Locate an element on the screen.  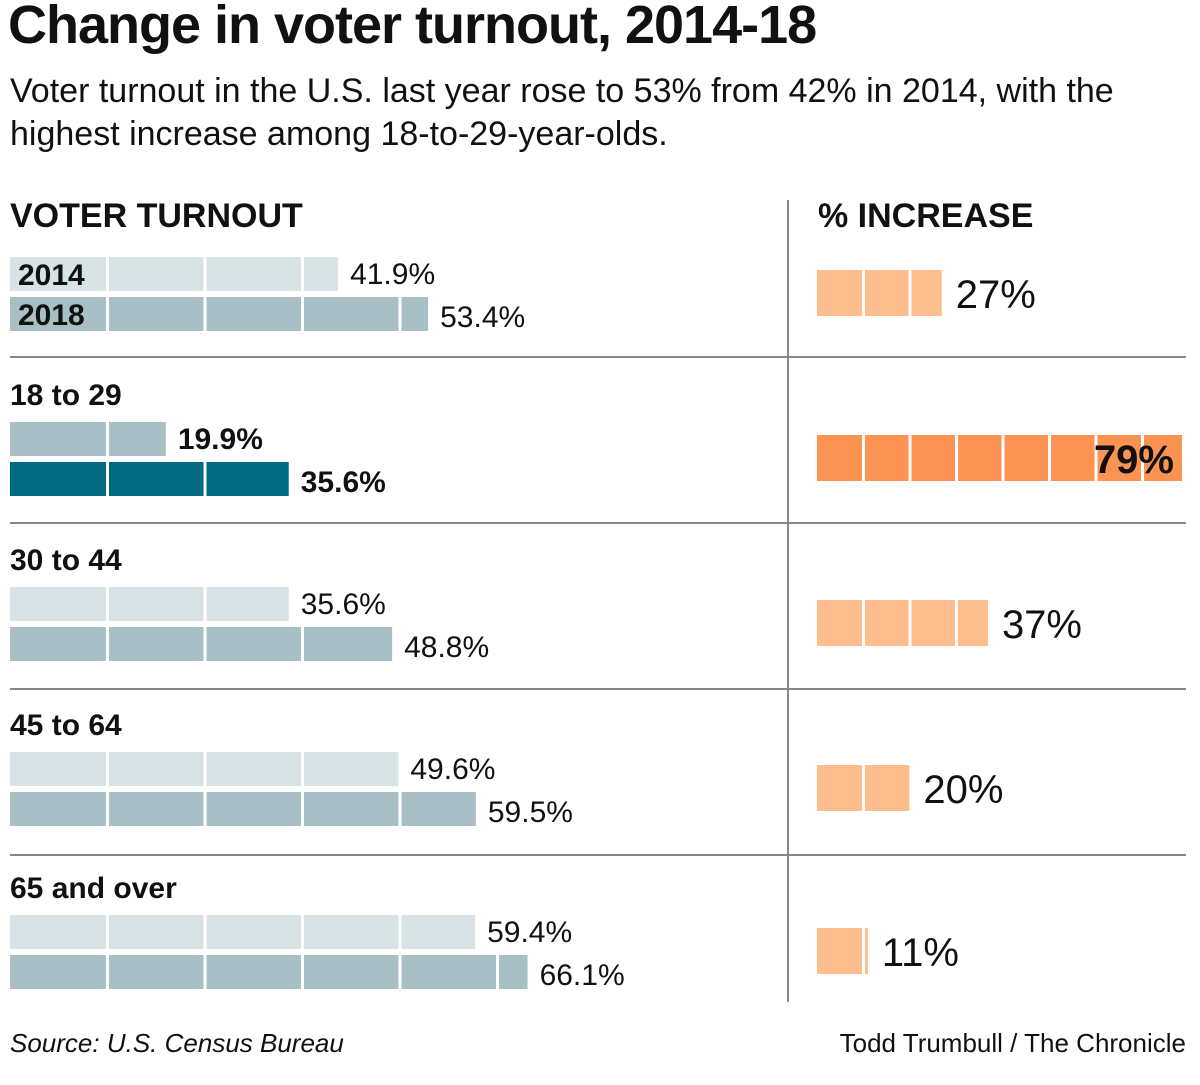
chart-title: Change in voter turnout, 2014-18 is located at coordinates (412, 27).